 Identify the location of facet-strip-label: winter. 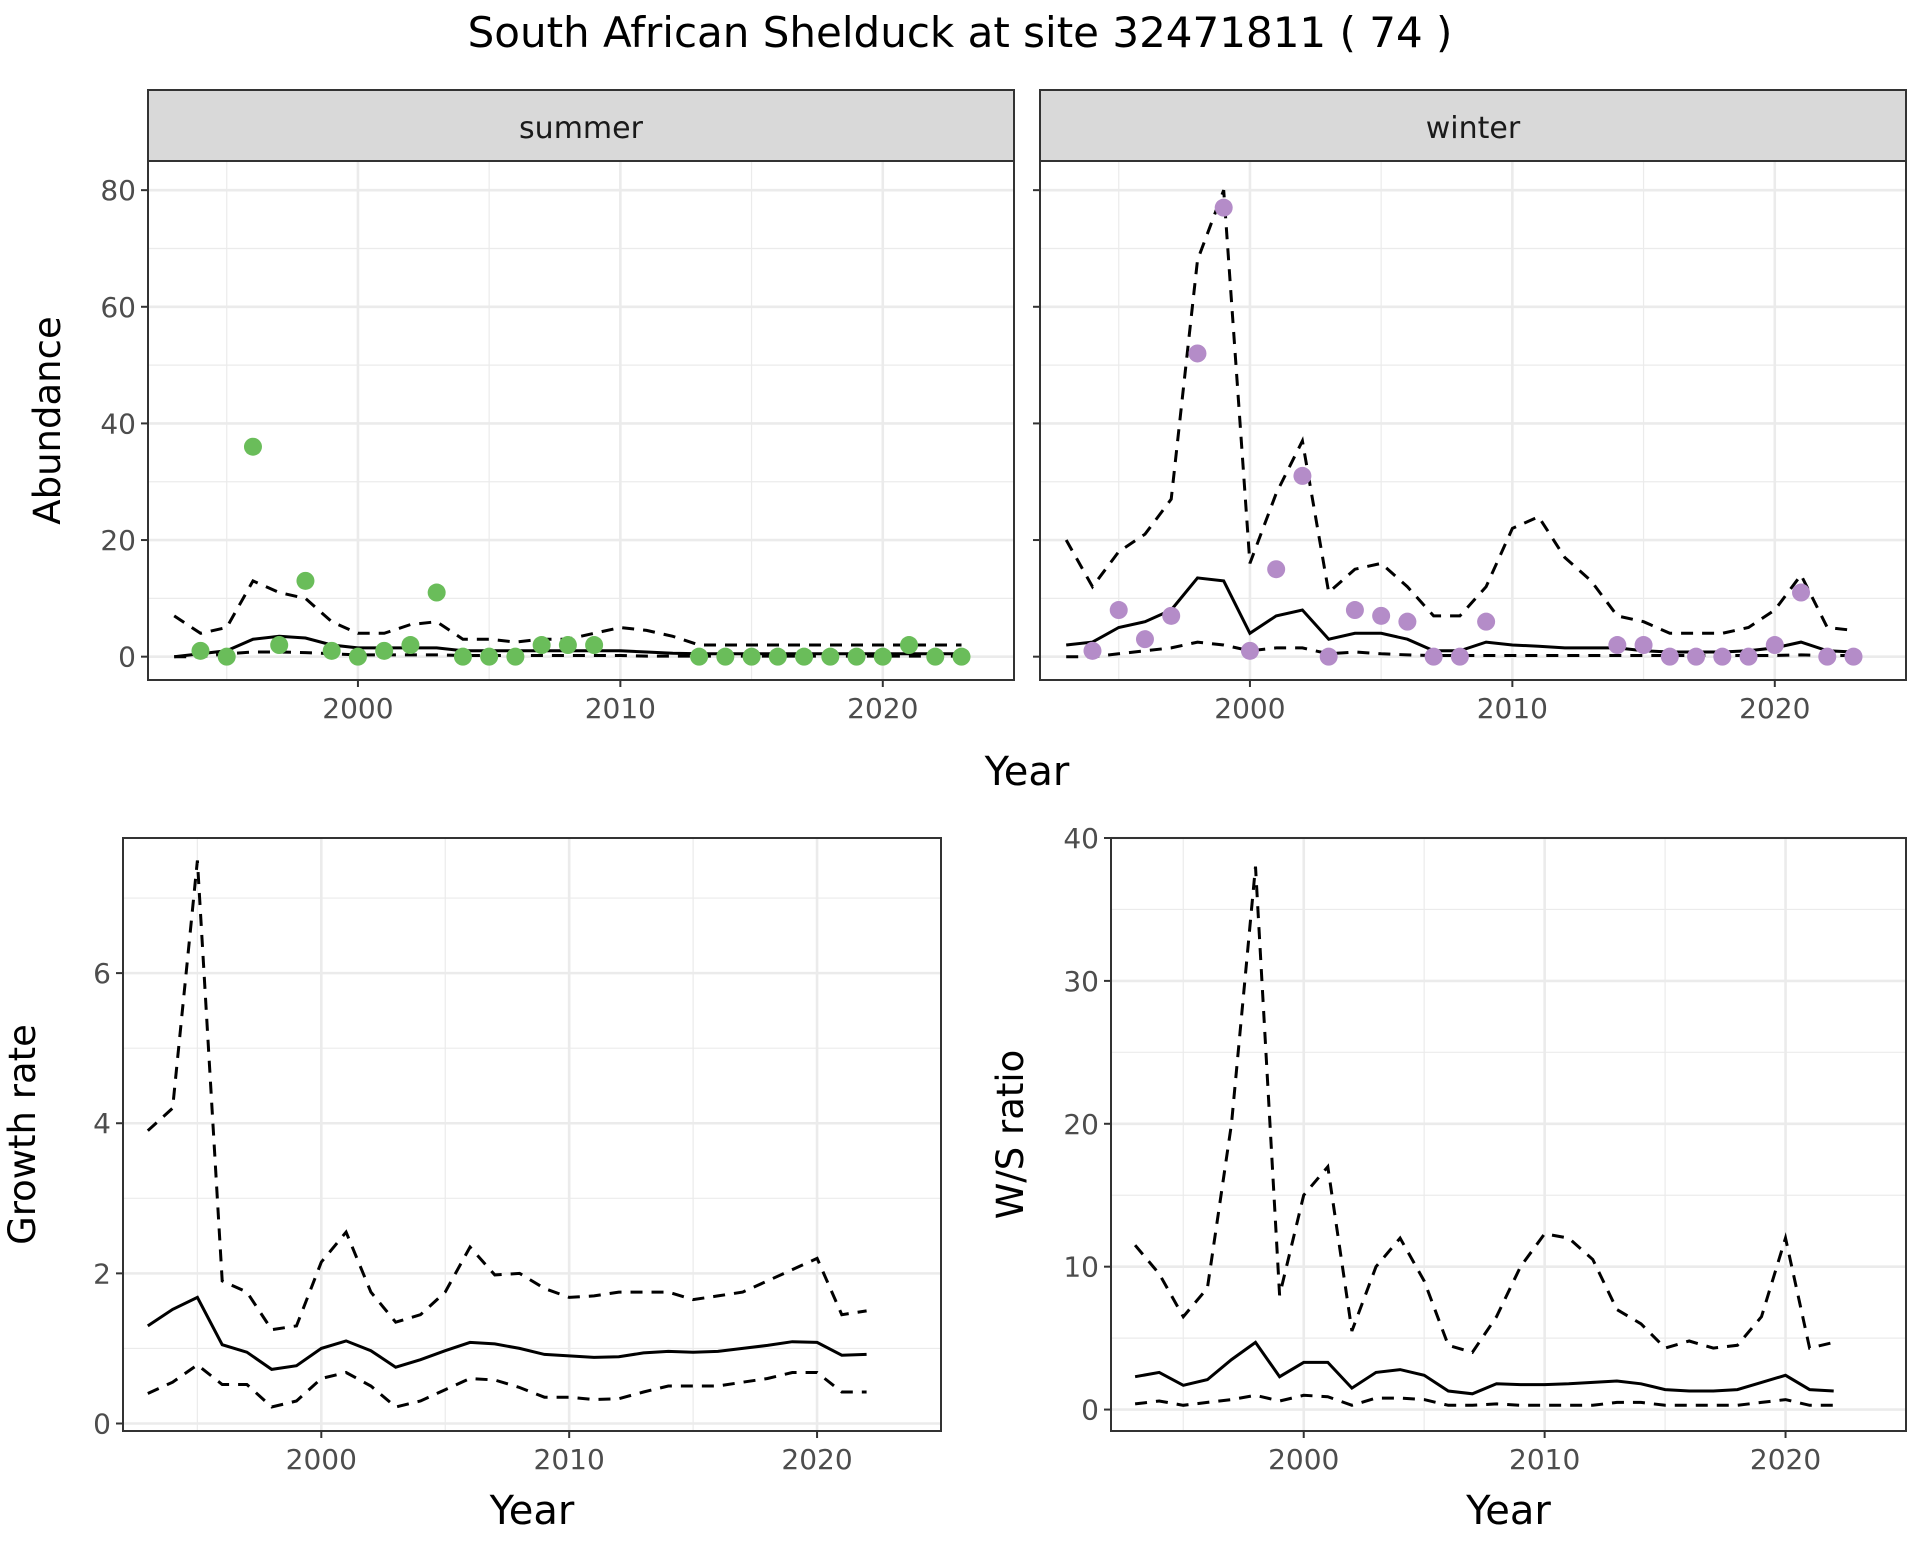
(1473, 128).